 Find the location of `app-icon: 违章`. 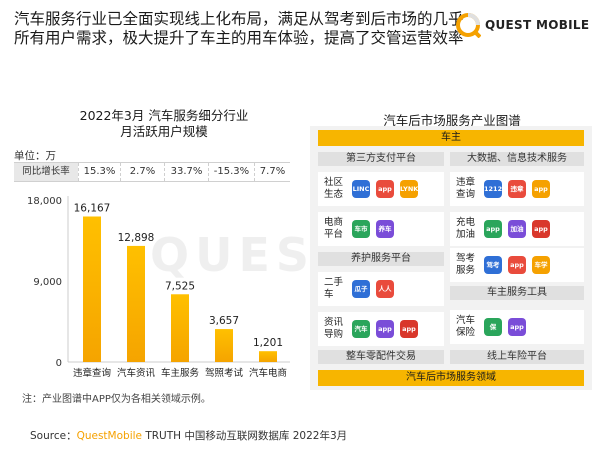

app-icon: 违章 is located at coordinates (517, 189).